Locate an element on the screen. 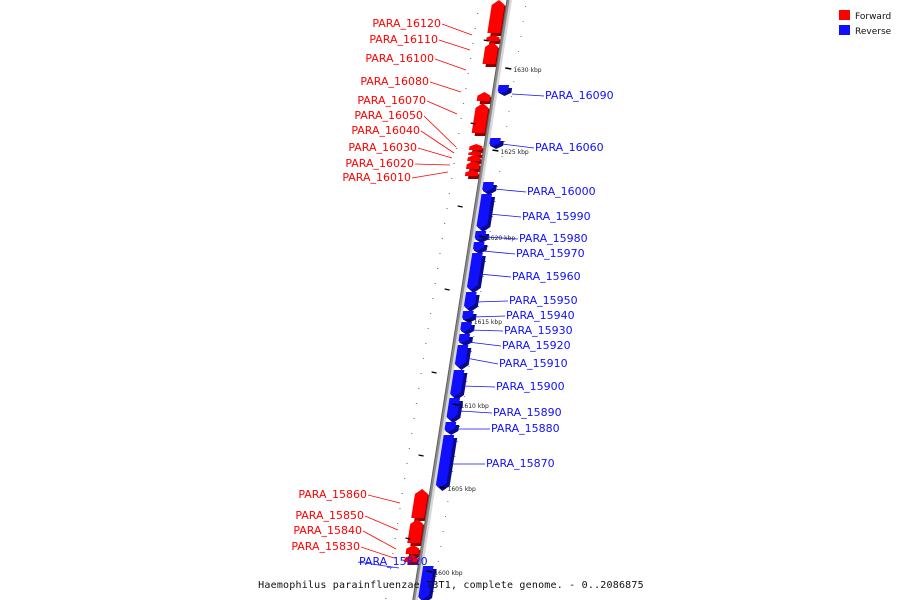 The width and height of the screenshot is (900, 600). gene-label: PARA_16080 is located at coordinates (394, 81).